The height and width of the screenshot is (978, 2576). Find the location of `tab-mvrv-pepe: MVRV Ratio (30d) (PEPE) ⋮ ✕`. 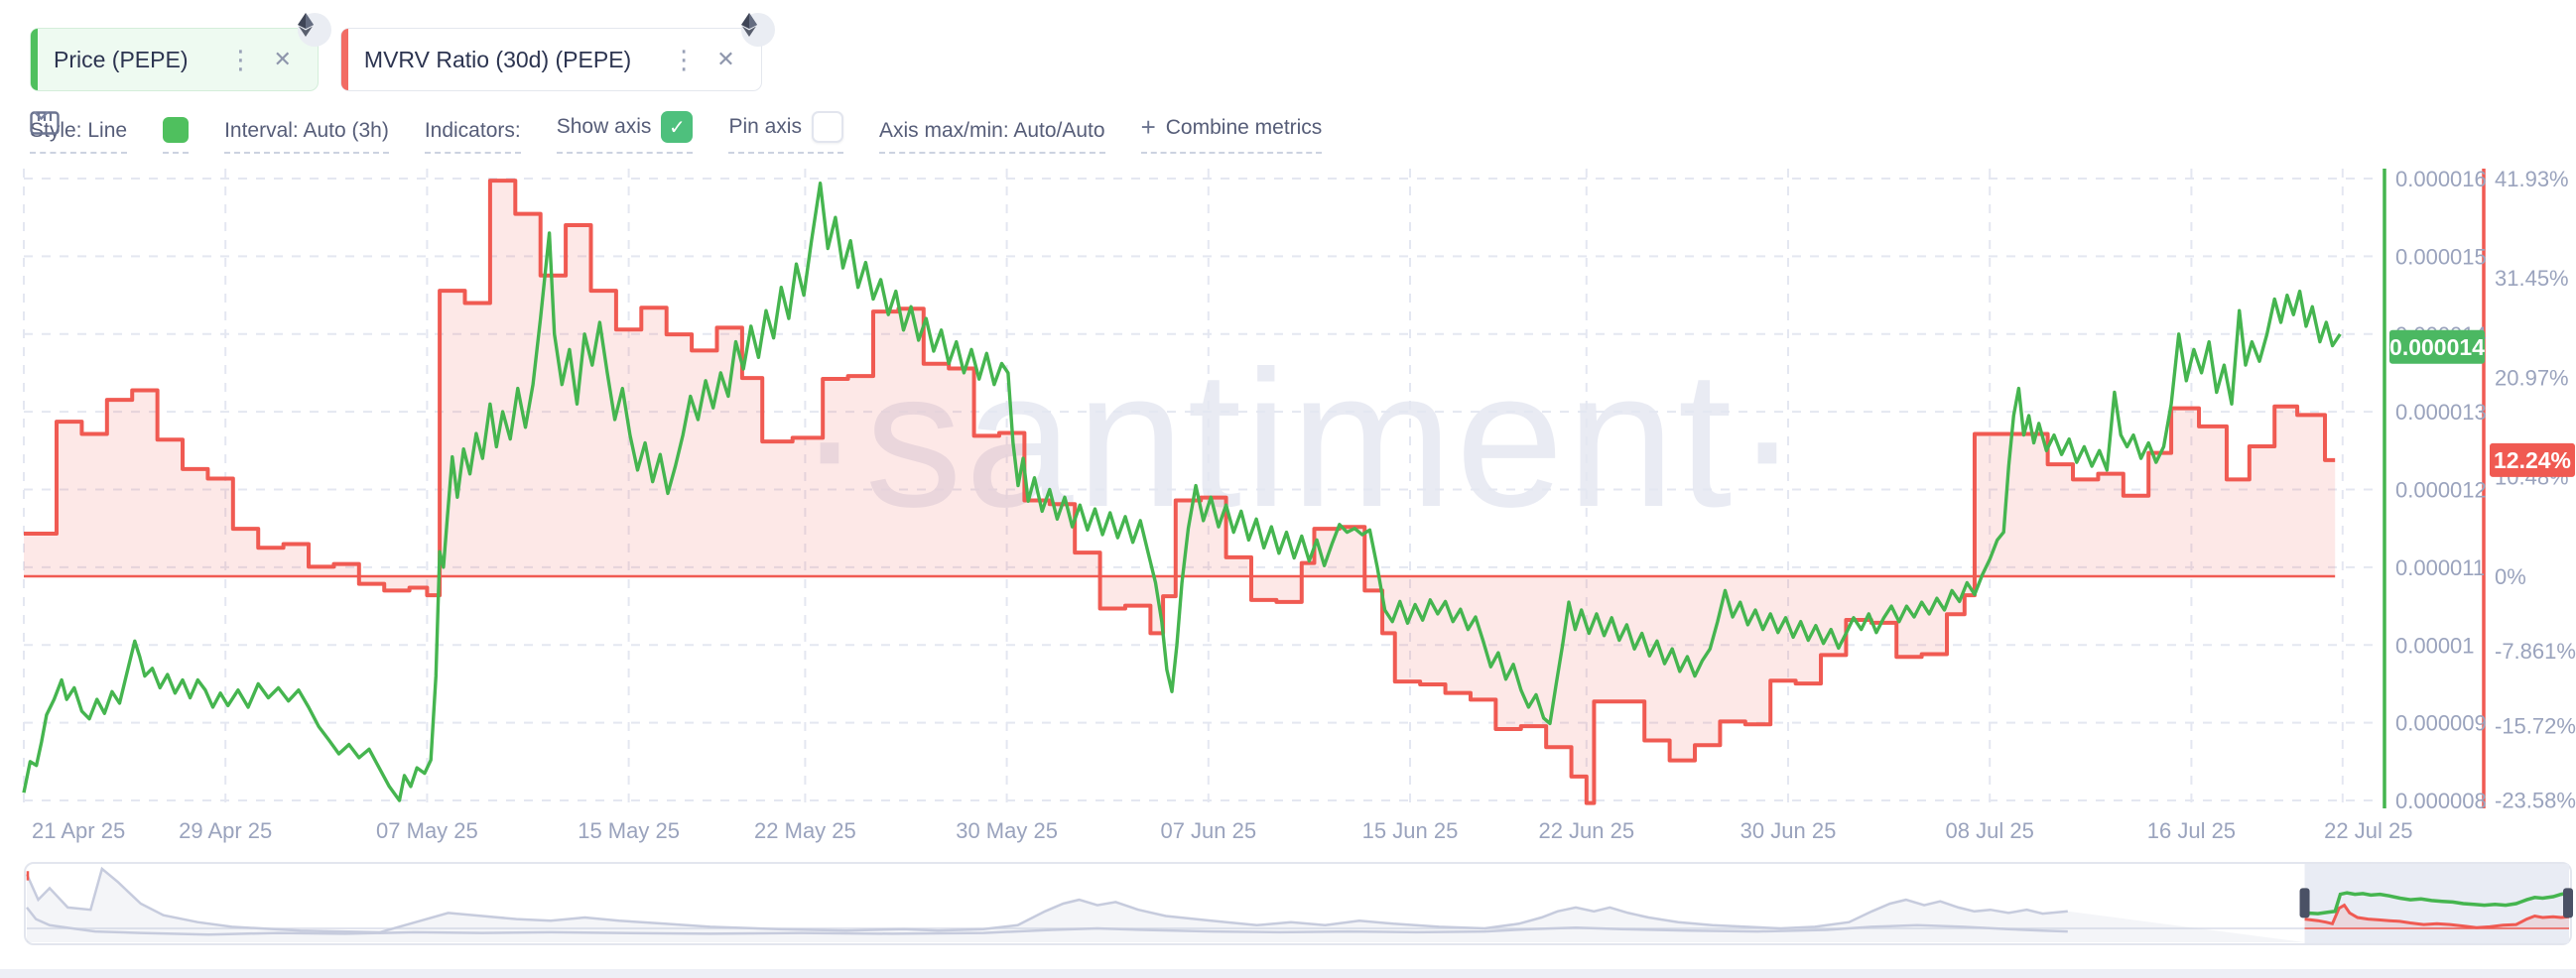

tab-mvrv-pepe: MVRV Ratio (30d) (PEPE) ⋮ ✕ is located at coordinates (557, 52).